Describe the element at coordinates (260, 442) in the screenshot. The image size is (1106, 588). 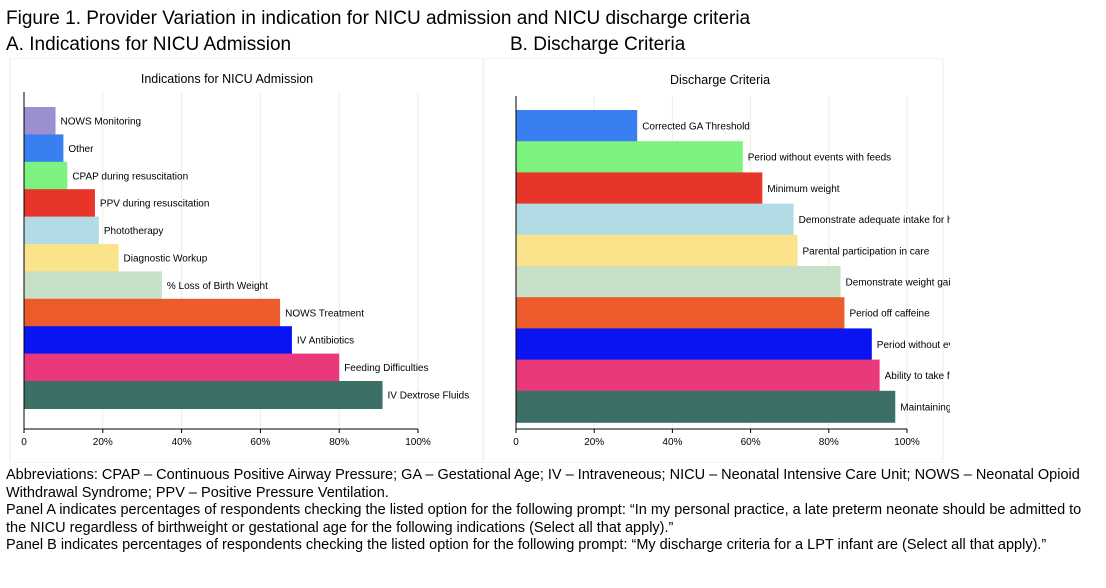
I see `admission-x-tick-label: 60%` at that location.